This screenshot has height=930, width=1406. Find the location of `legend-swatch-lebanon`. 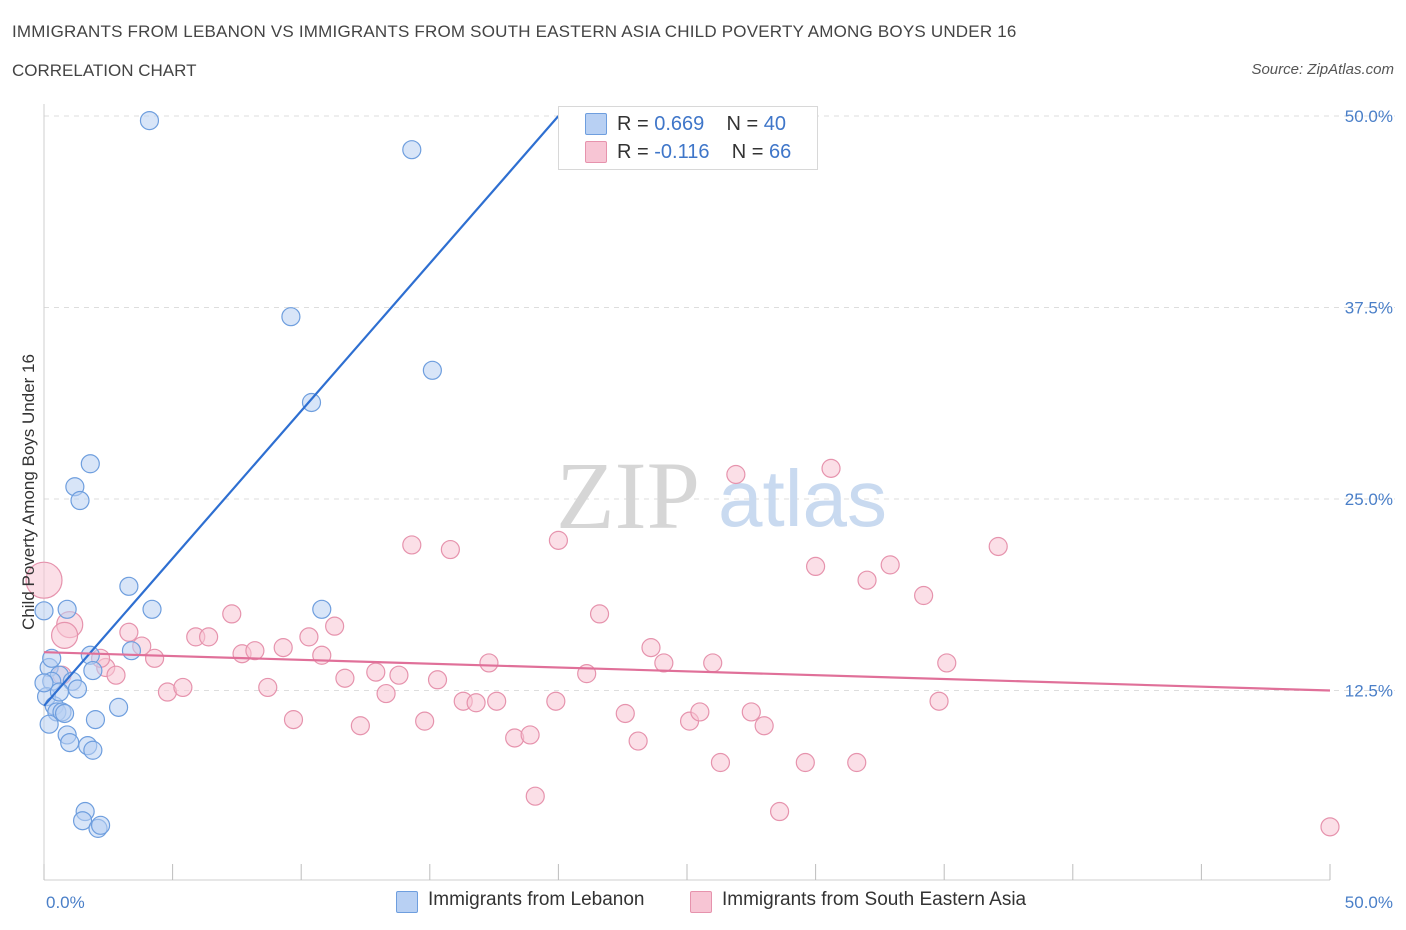

legend-swatch-lebanon is located at coordinates (596, 124).